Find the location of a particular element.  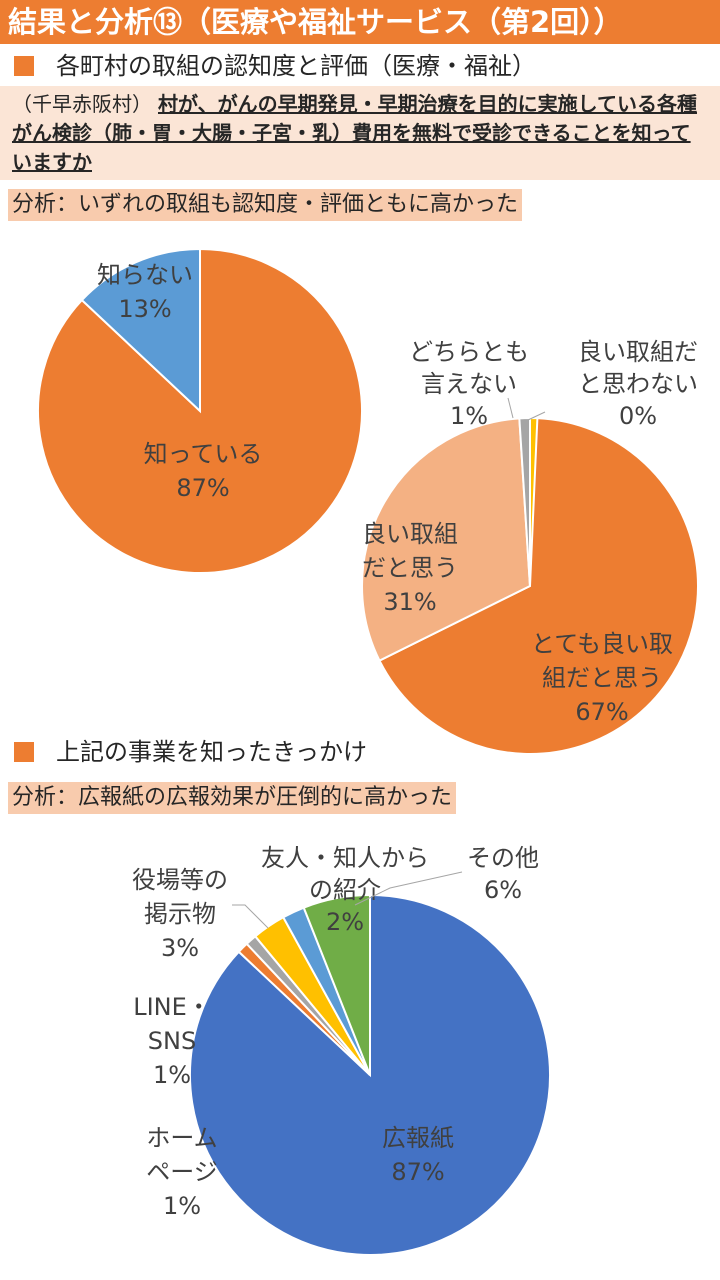

data-label-text: ホーム is located at coordinates (181, 1138).